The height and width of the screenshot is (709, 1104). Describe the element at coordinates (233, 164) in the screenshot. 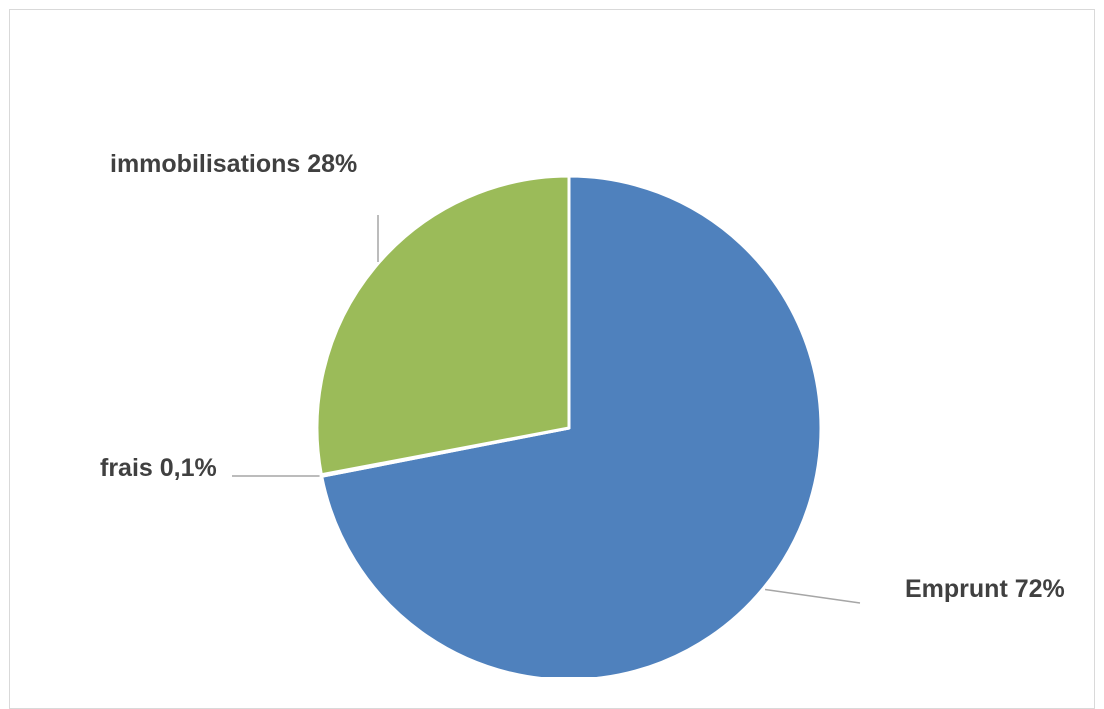

I see `data-label-immobilisations: immobilisations 28%` at that location.